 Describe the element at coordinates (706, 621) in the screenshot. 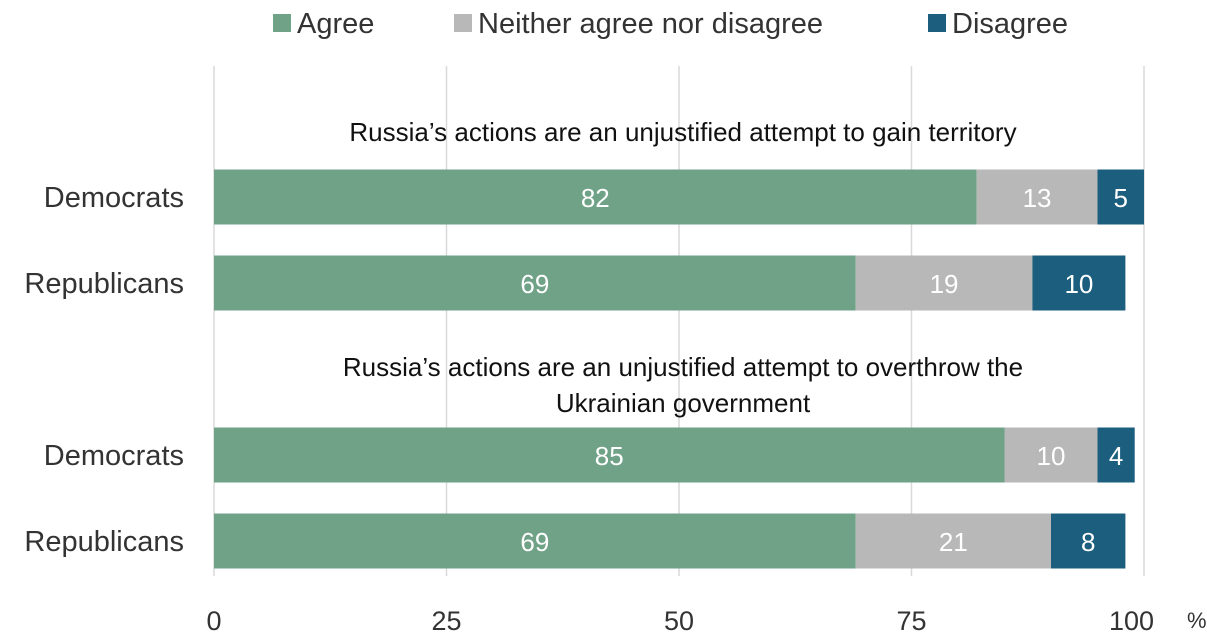

I see `x-axis: 0 25 50 75 100%` at that location.